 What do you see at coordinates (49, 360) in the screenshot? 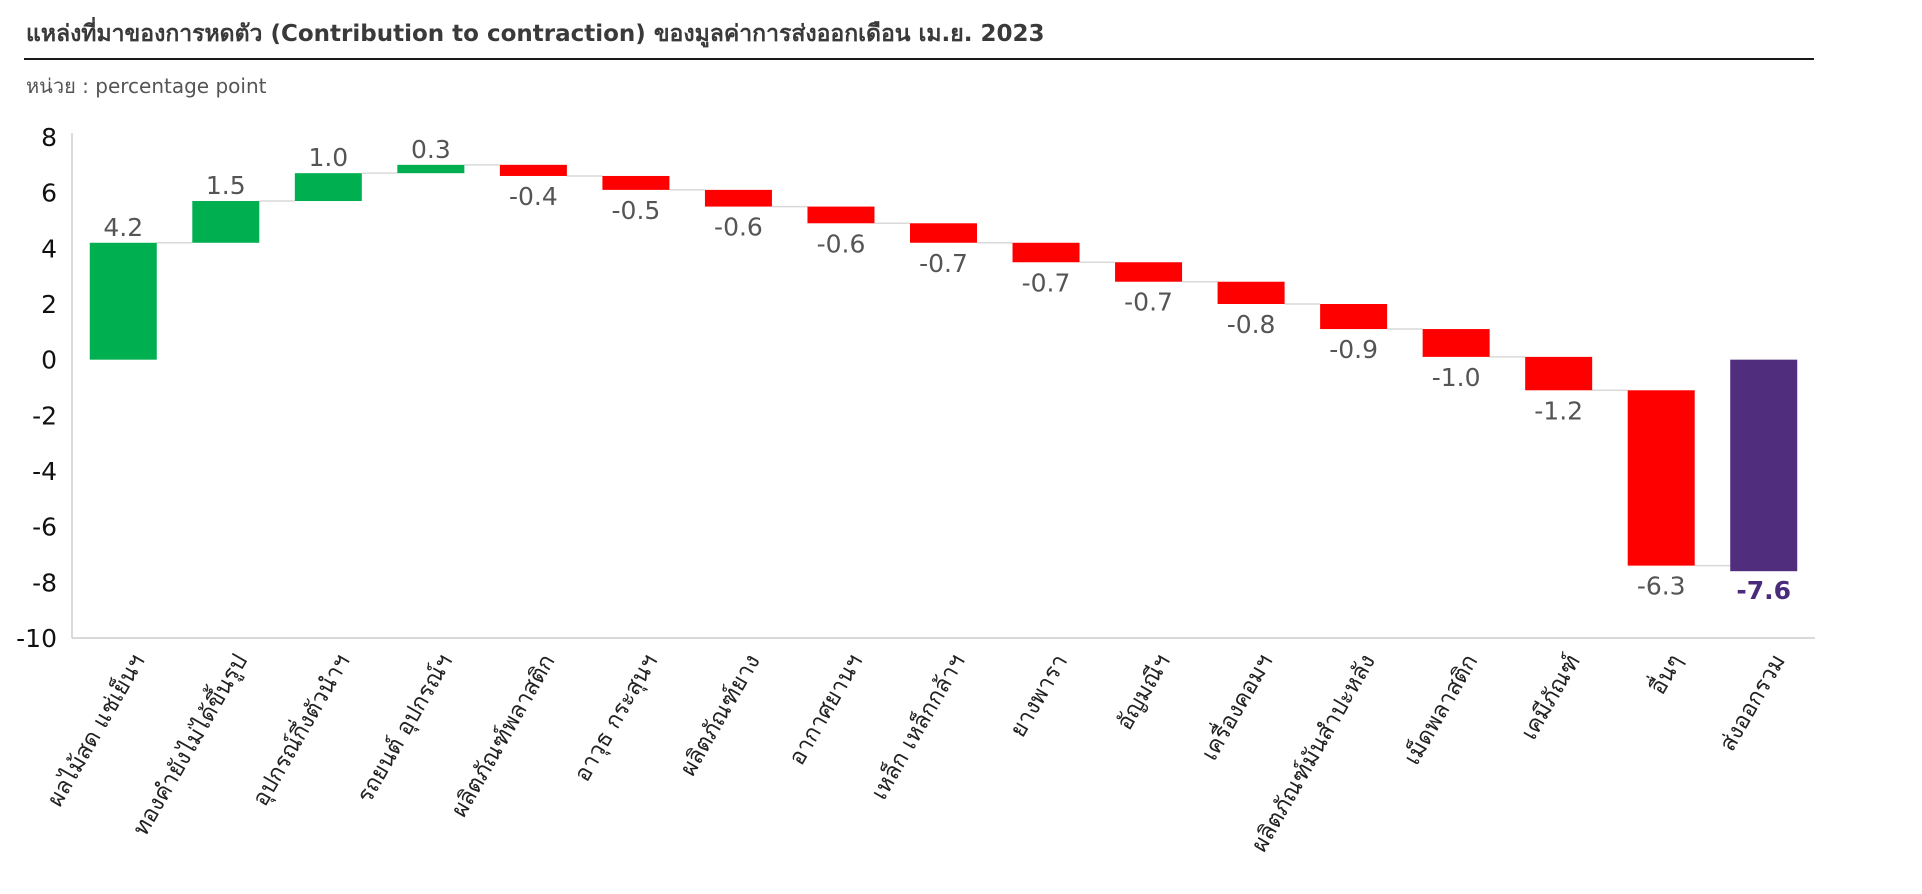
I see `y-tick-label: 0` at bounding box center [49, 360].